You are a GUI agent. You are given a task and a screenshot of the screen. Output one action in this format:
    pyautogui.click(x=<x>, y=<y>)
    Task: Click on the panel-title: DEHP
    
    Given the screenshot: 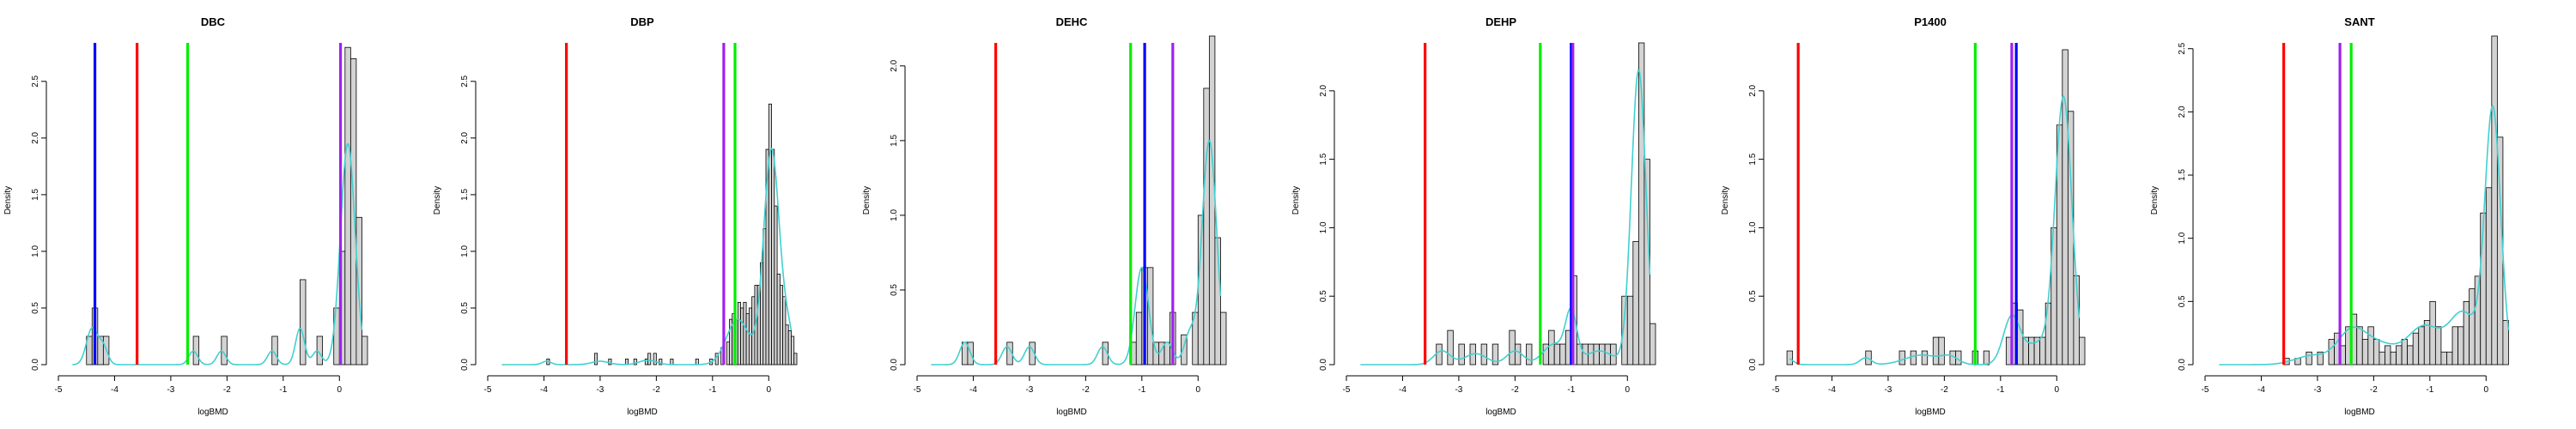 What is the action you would take?
    pyautogui.click(x=1500, y=21)
    